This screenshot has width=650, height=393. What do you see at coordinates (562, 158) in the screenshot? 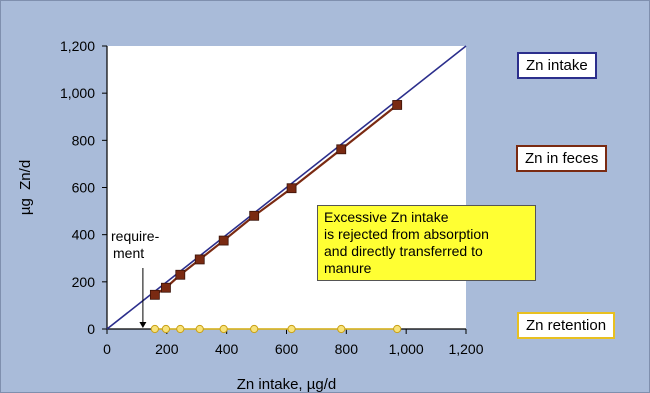
I see `legend-zn-feces: Zn in feces` at bounding box center [562, 158].